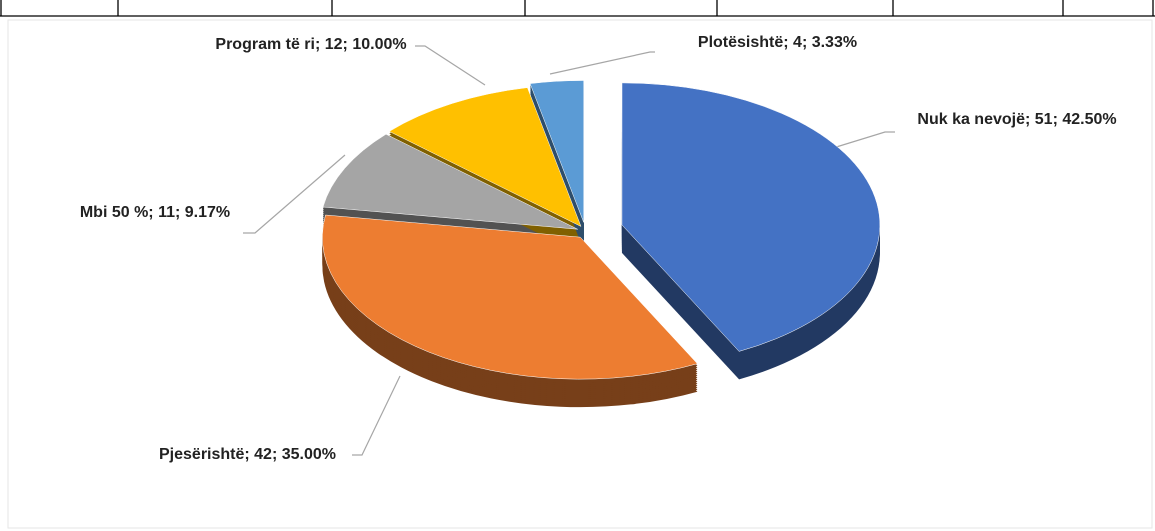 Image resolution: width=1155 pixels, height=531 pixels. What do you see at coordinates (247, 454) in the screenshot?
I see `data-label: Pjesërishtë; 42; 35.00%` at bounding box center [247, 454].